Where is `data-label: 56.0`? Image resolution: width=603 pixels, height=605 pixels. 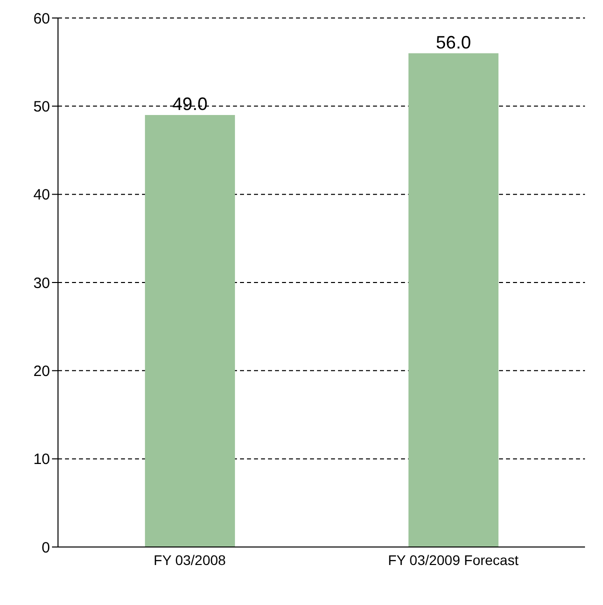
data-label: 56.0 is located at coordinates (453, 42).